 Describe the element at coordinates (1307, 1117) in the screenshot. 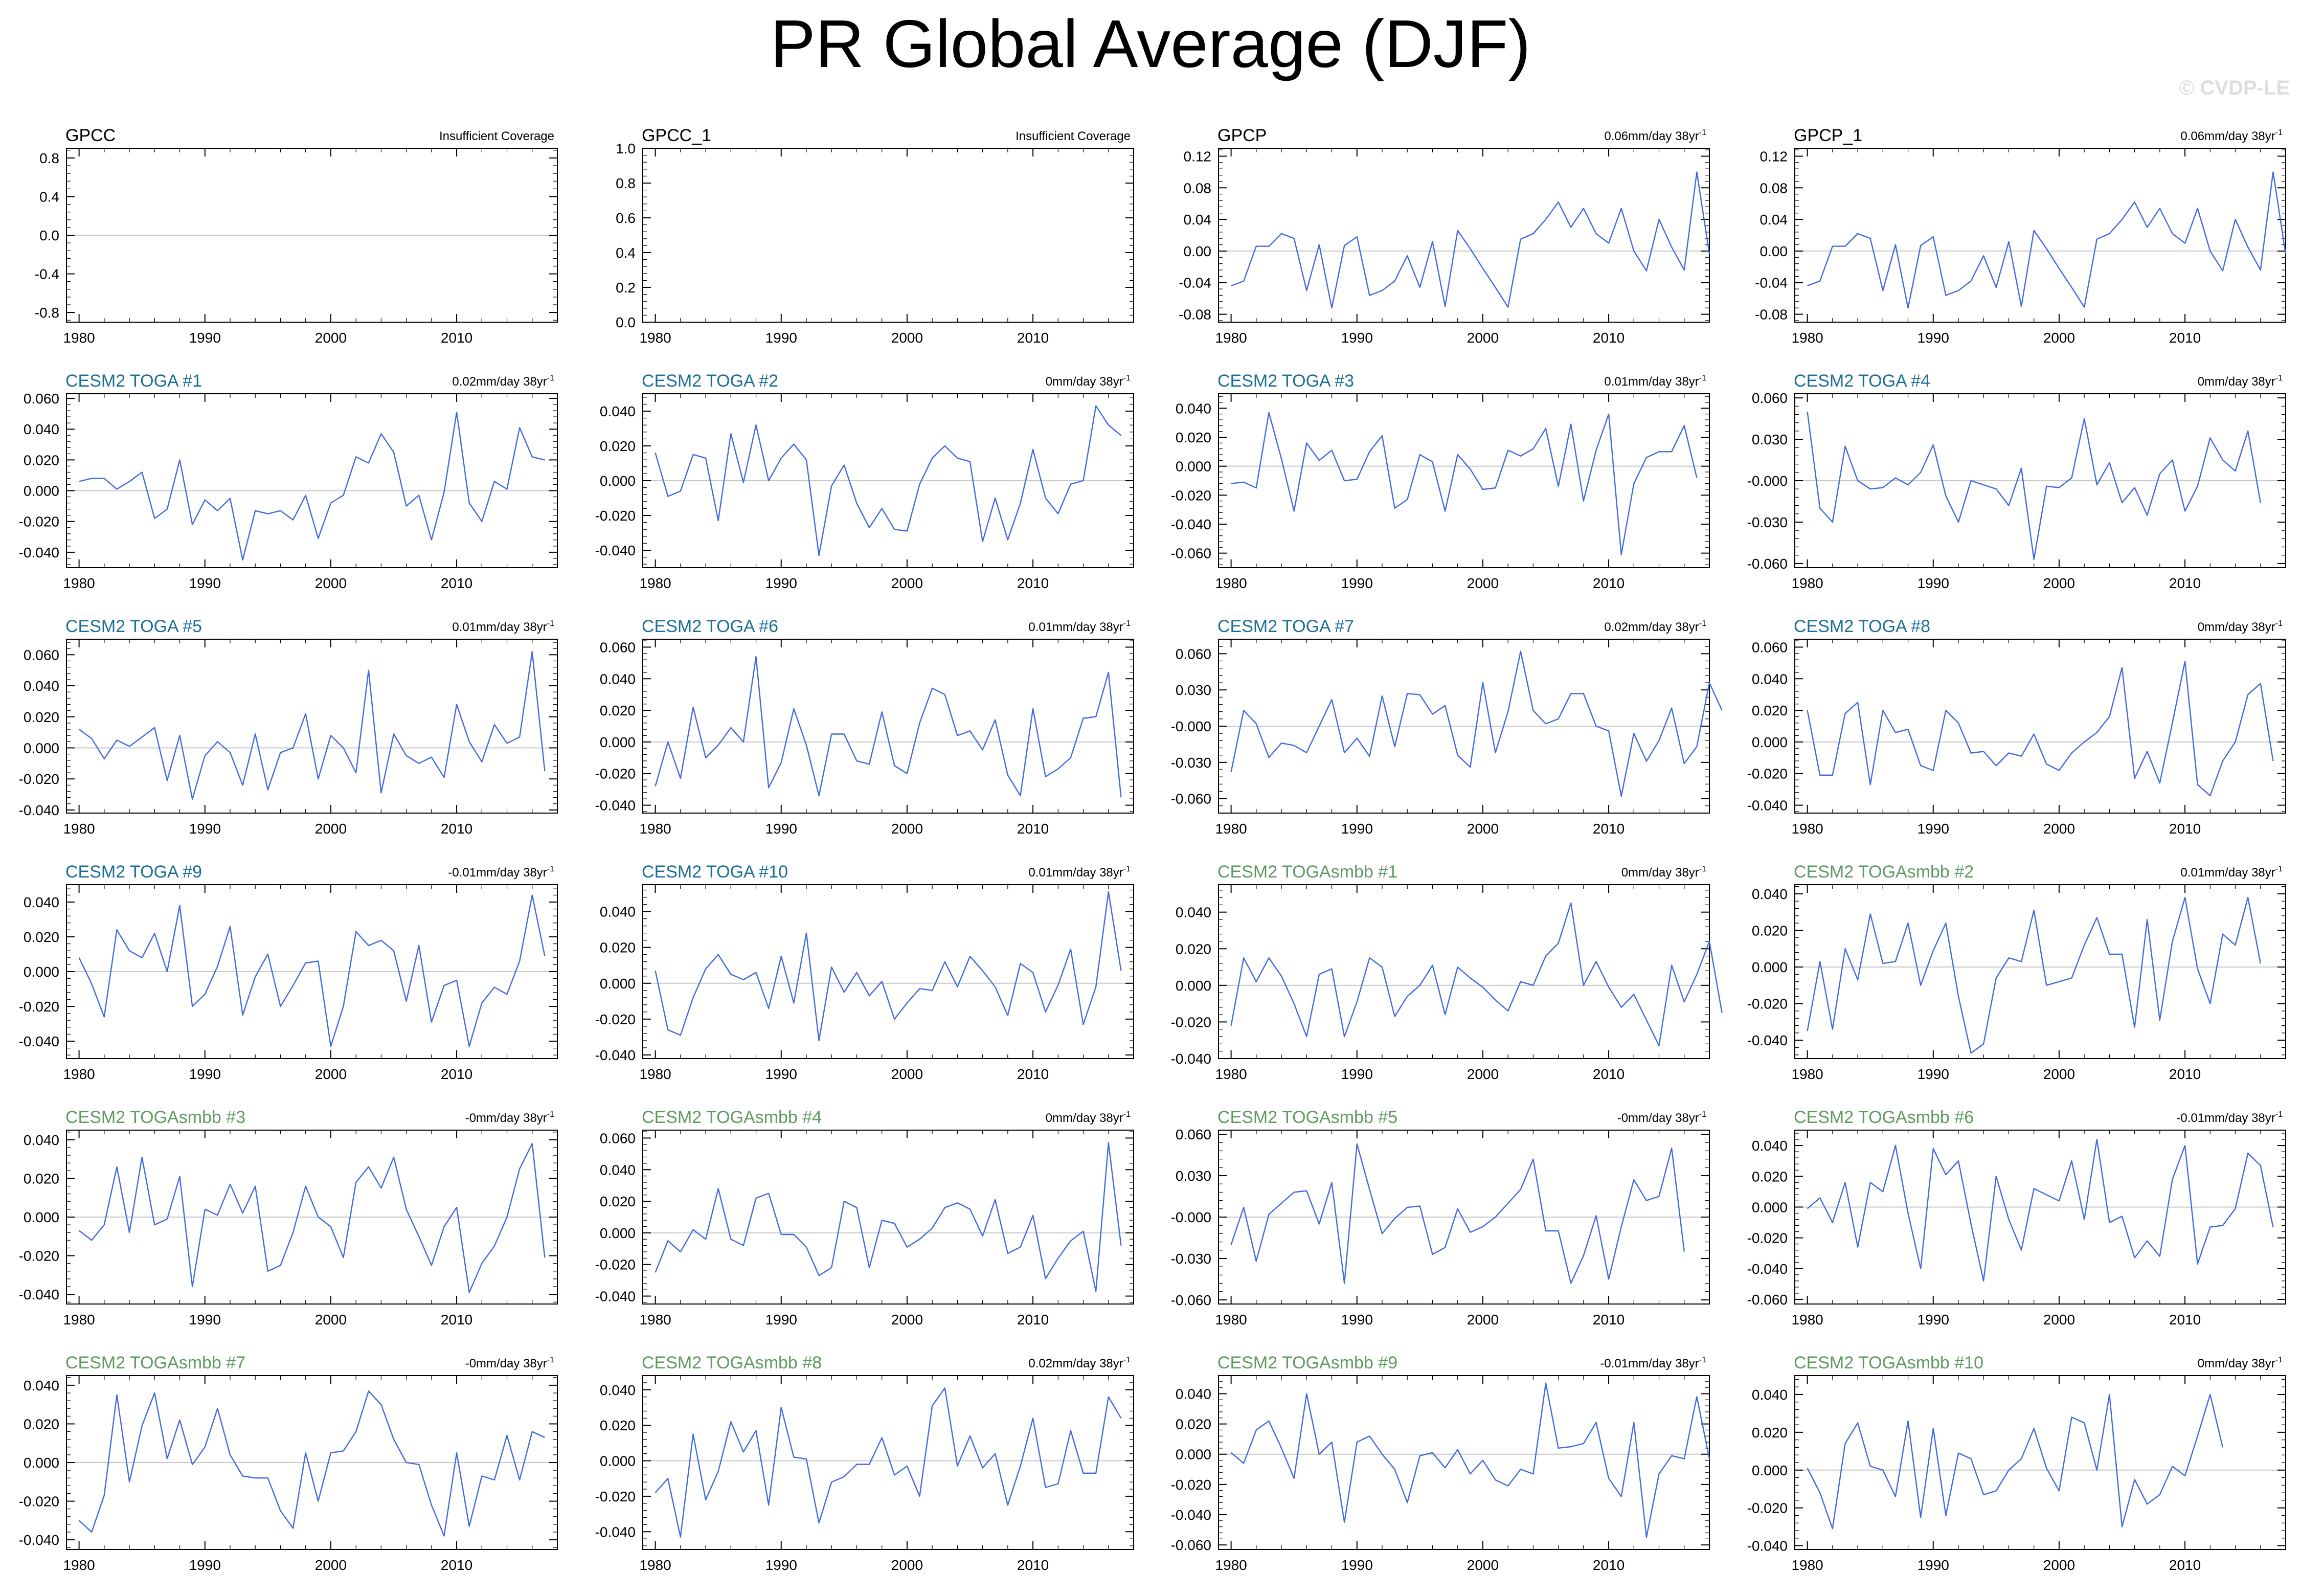

I see `panel-title: CESM2 TOGAsmbb #5` at that location.